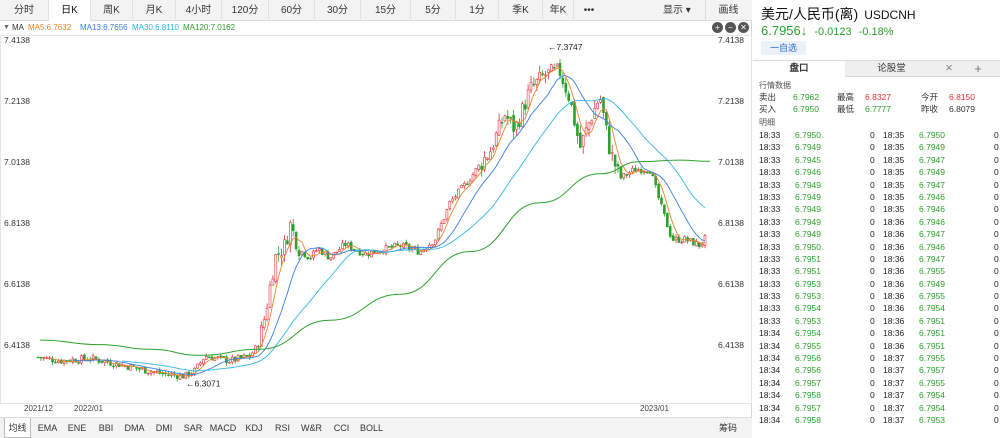  What do you see at coordinates (164, 428) in the screenshot?
I see `indicator-5: DMI` at bounding box center [164, 428].